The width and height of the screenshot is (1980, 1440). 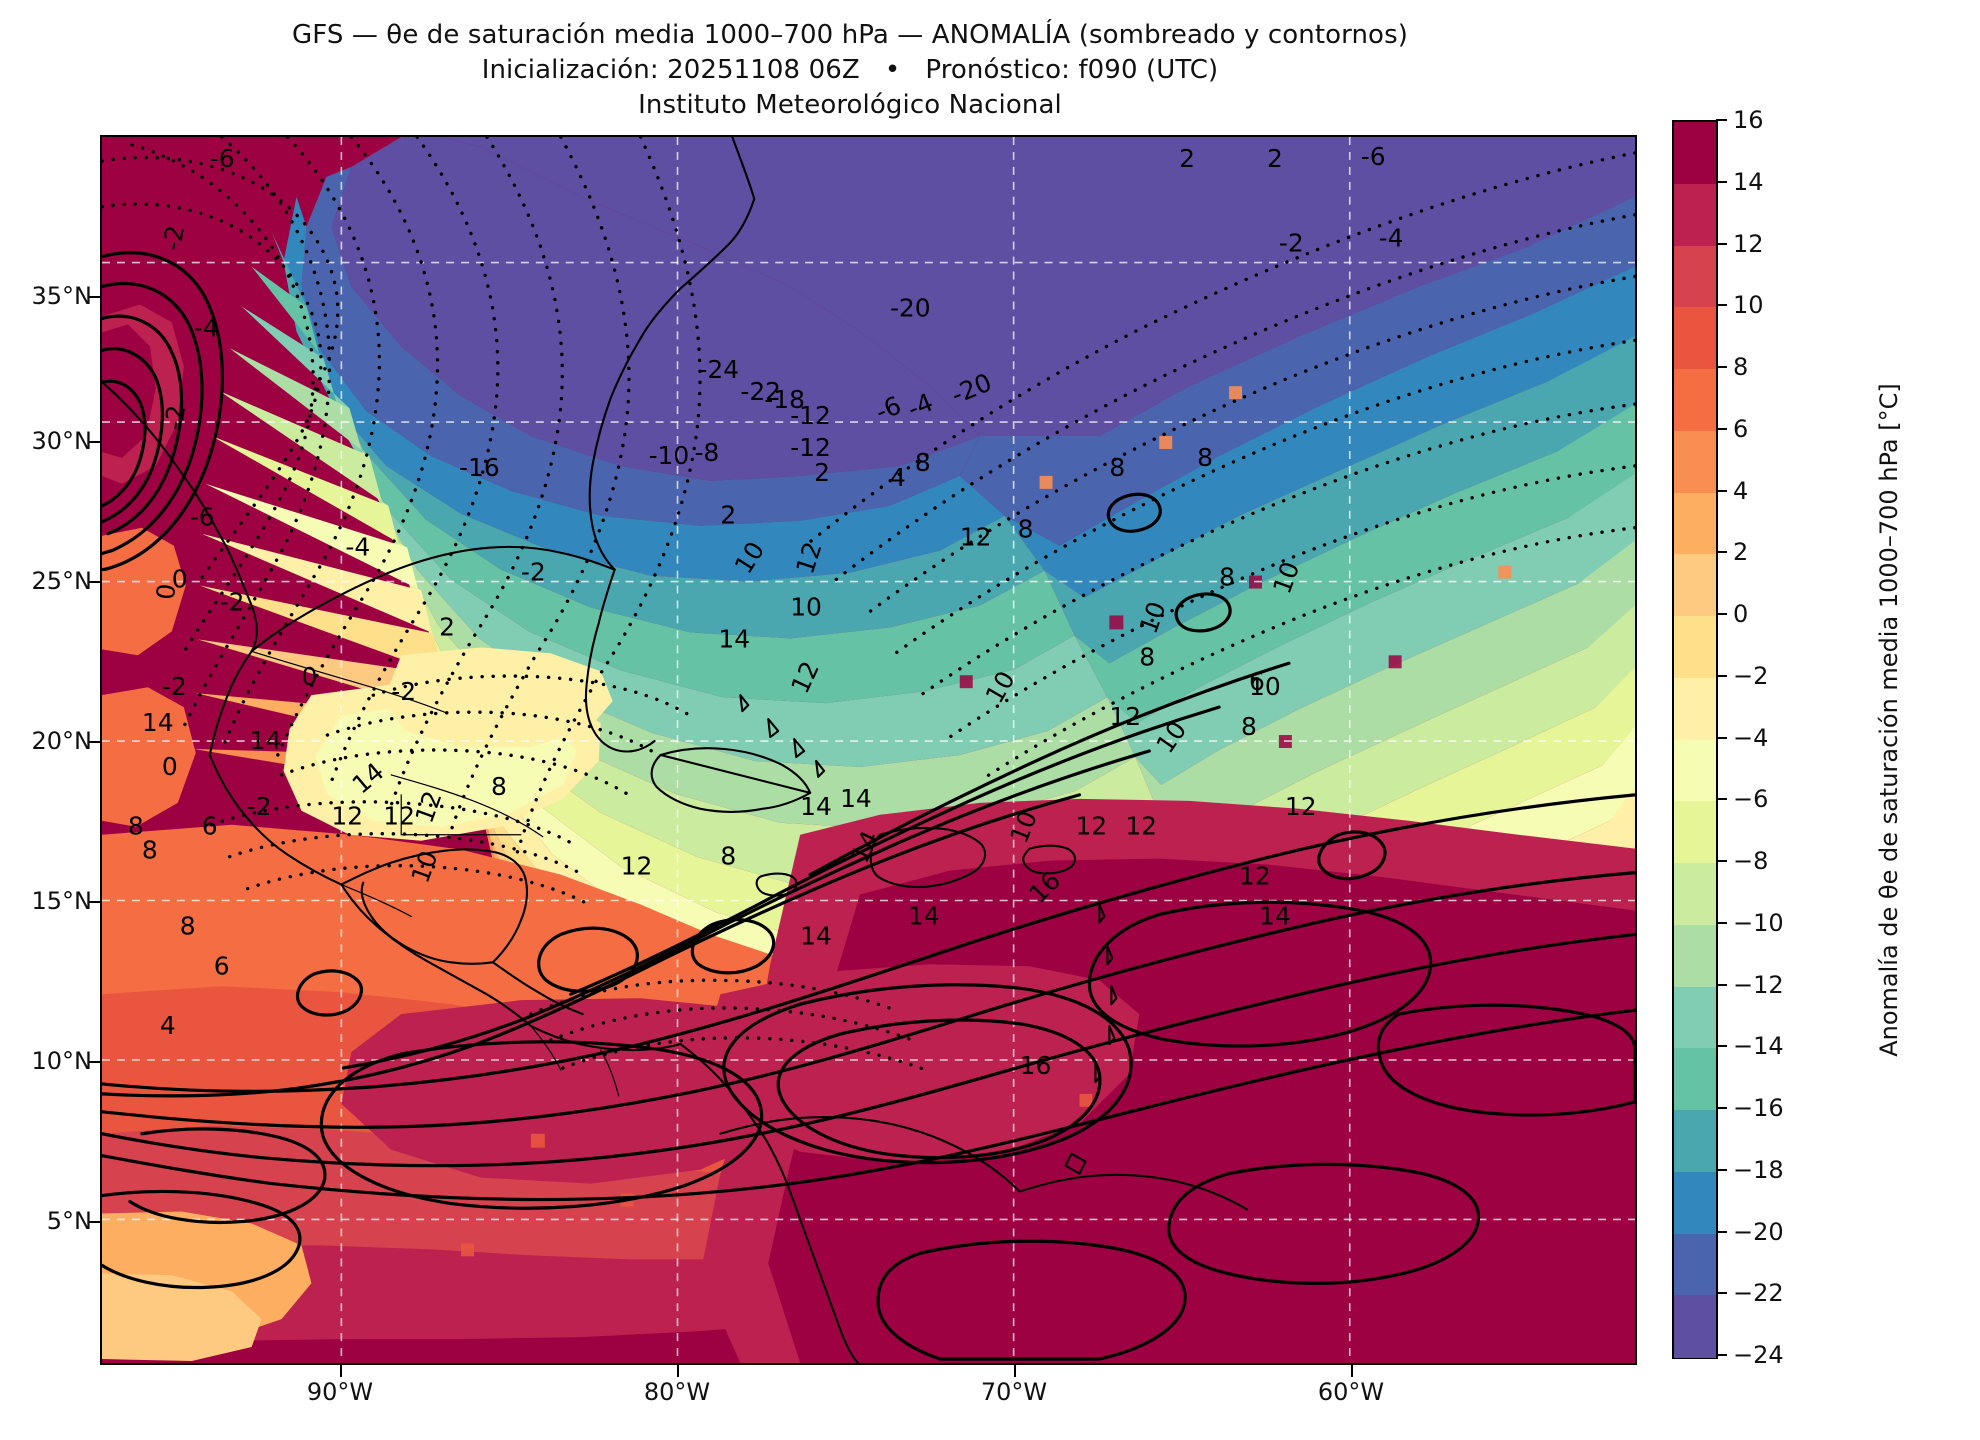 I want to click on contour-label-4a: 4, so click(x=898, y=477).